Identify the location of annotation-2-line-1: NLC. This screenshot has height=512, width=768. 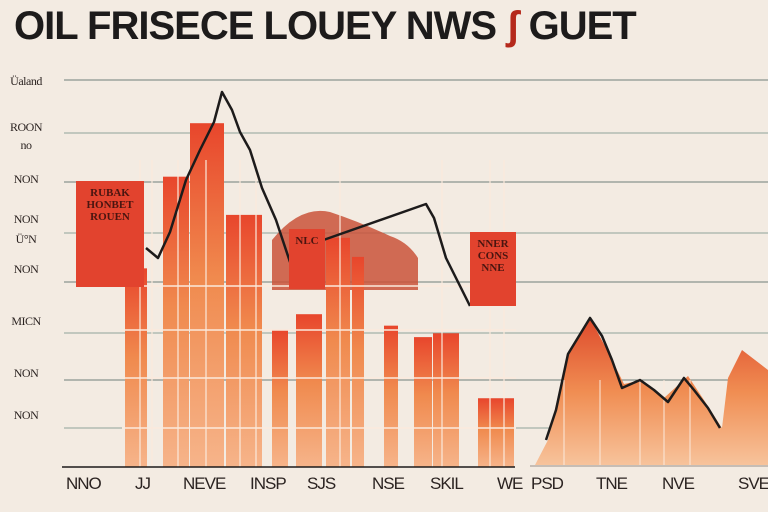
(307, 241).